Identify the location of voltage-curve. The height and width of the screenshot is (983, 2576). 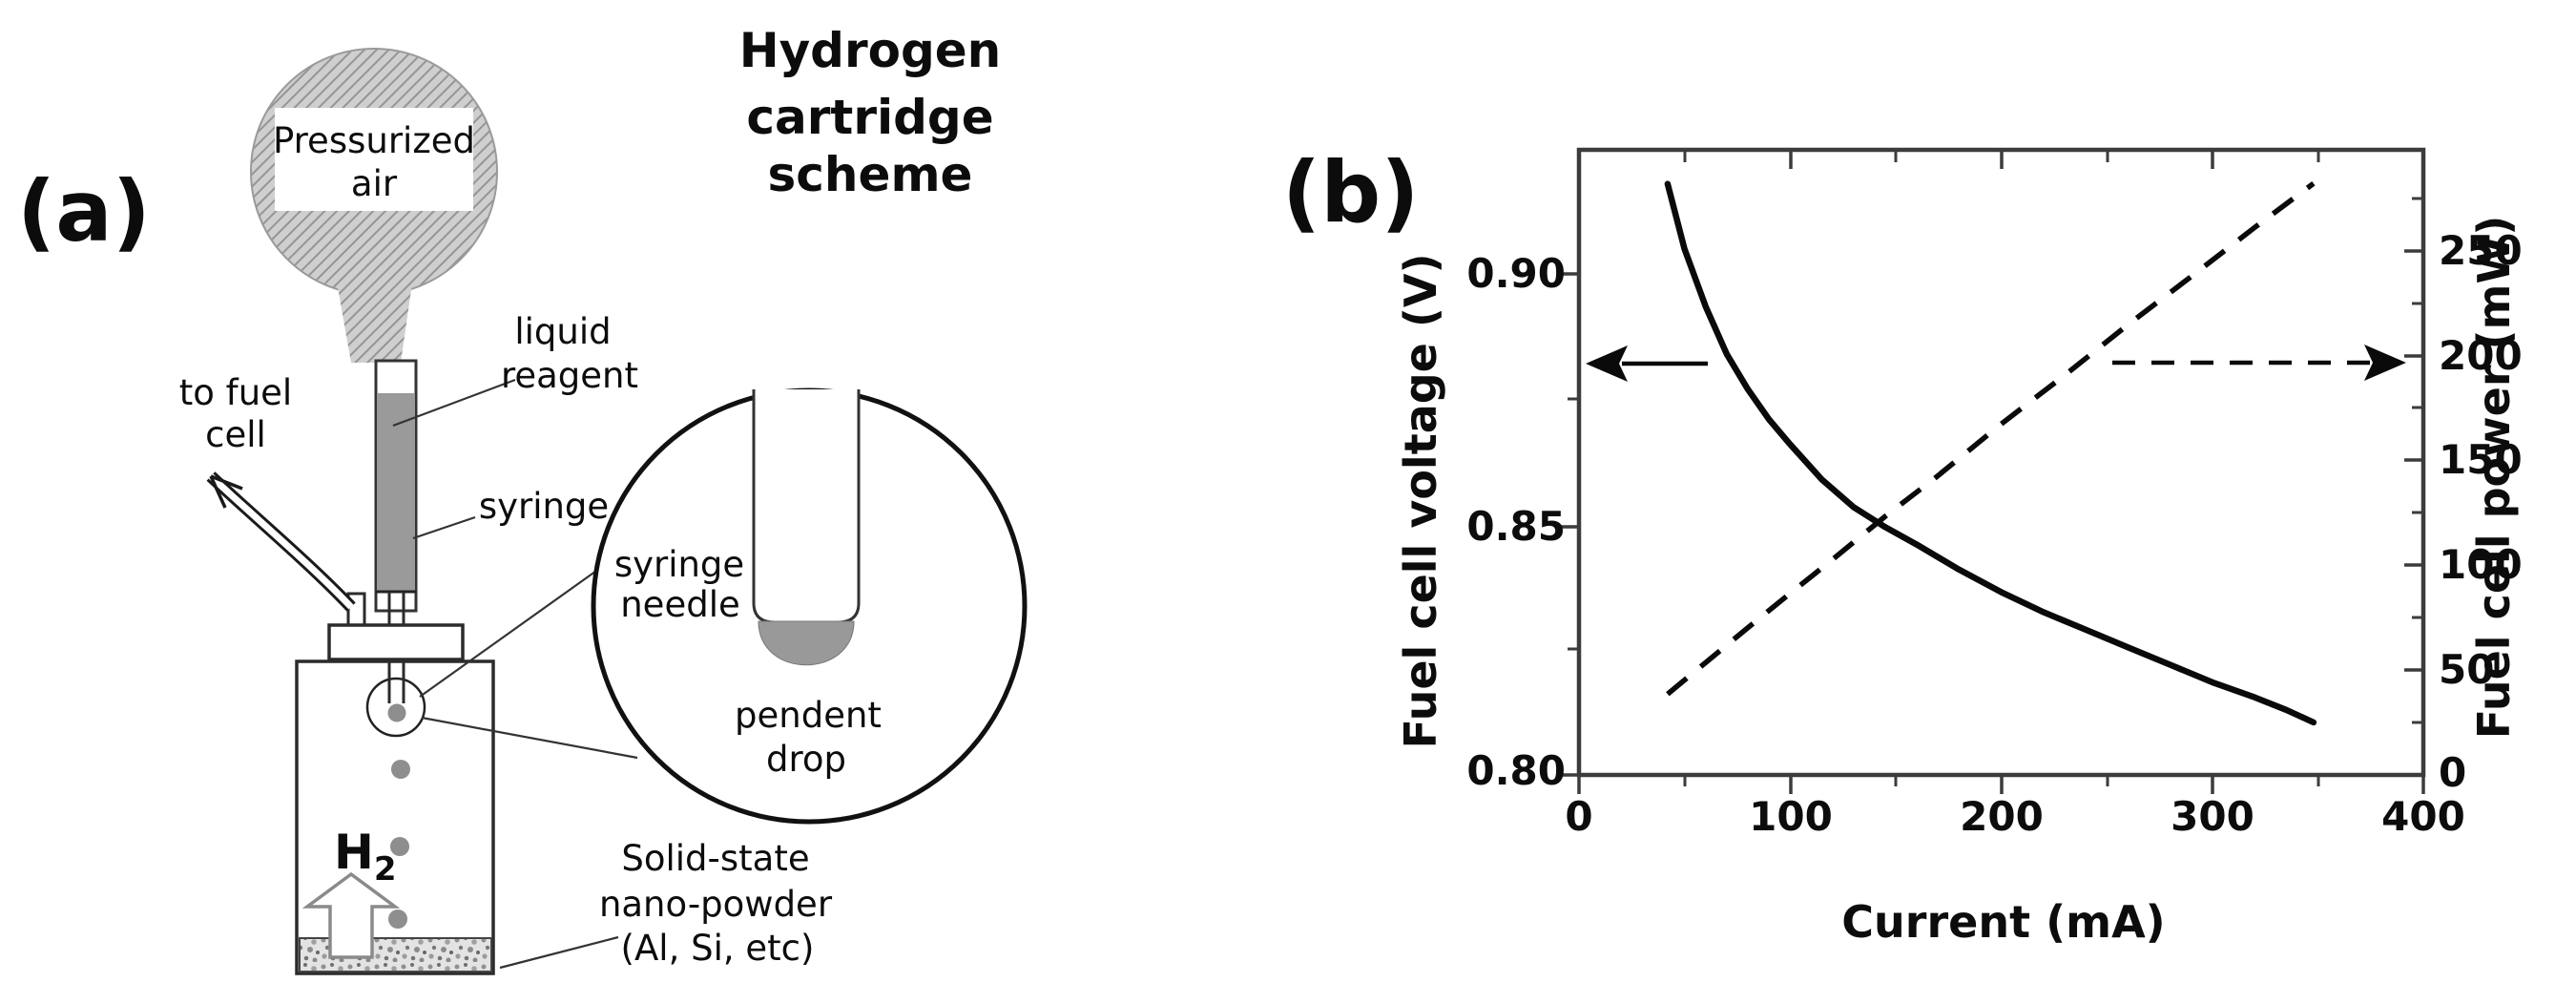
(1990, 453).